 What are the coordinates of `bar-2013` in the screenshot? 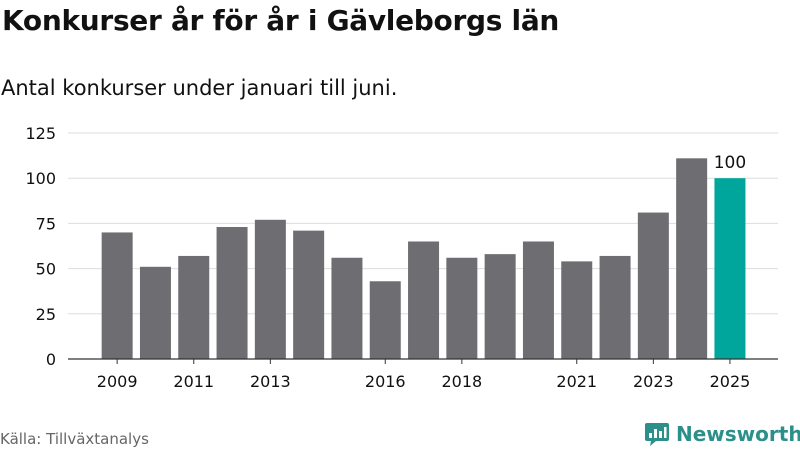 It's located at (270, 289).